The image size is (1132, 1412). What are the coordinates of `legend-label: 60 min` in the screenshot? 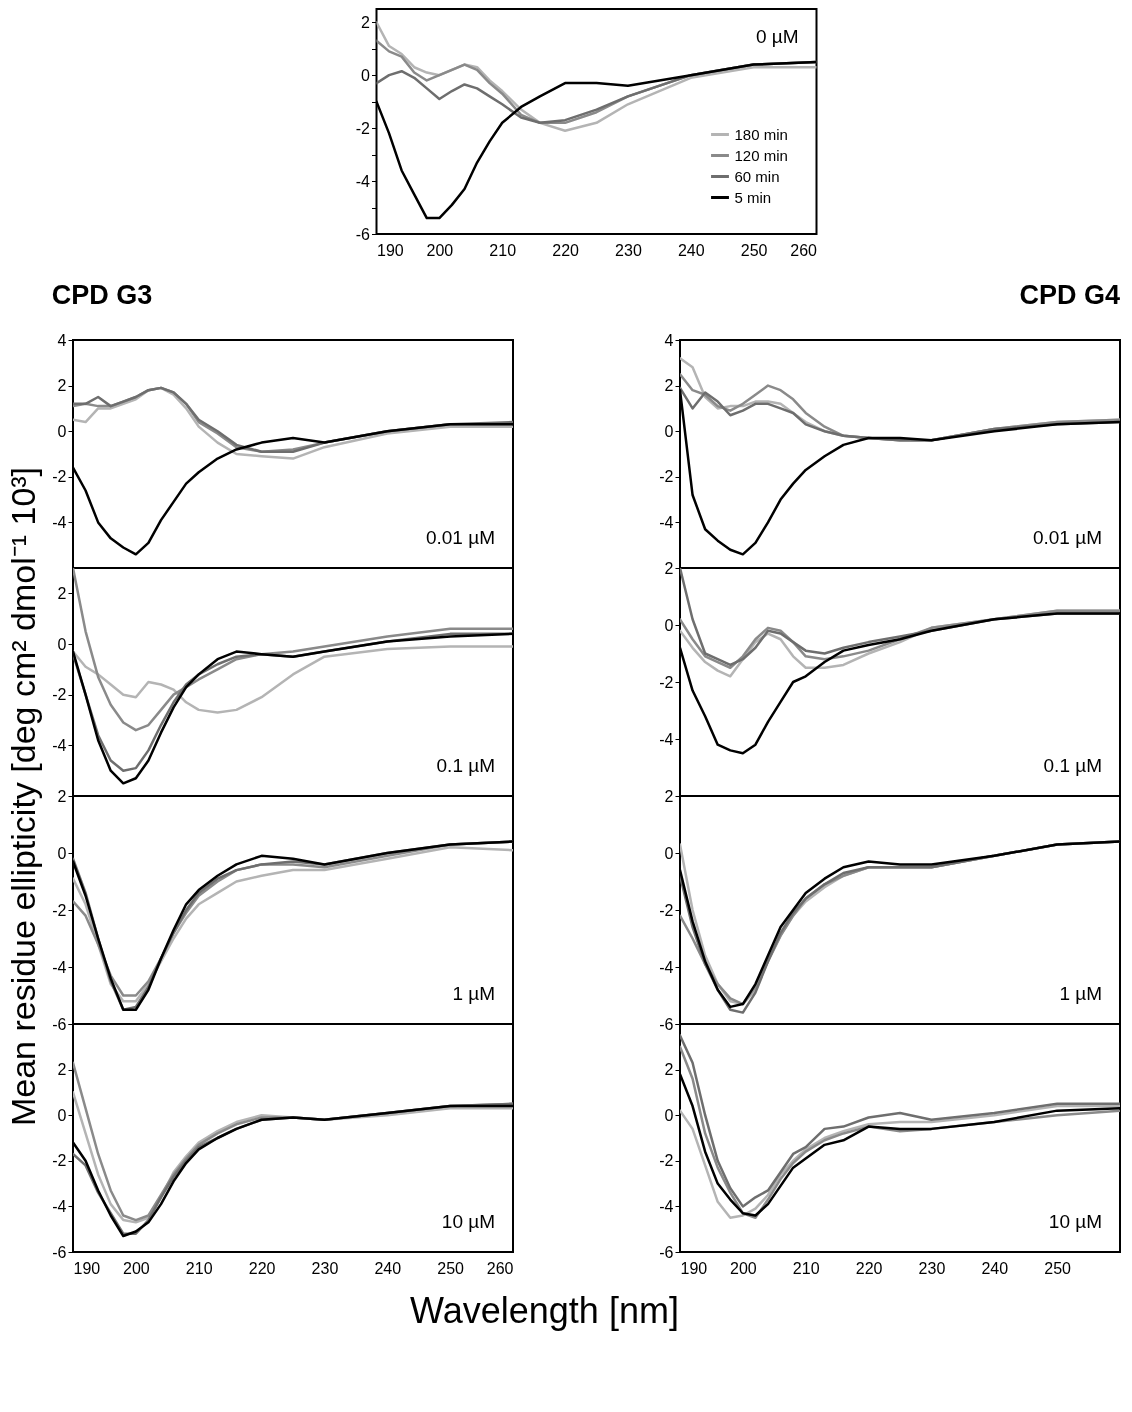 It's located at (757, 176).